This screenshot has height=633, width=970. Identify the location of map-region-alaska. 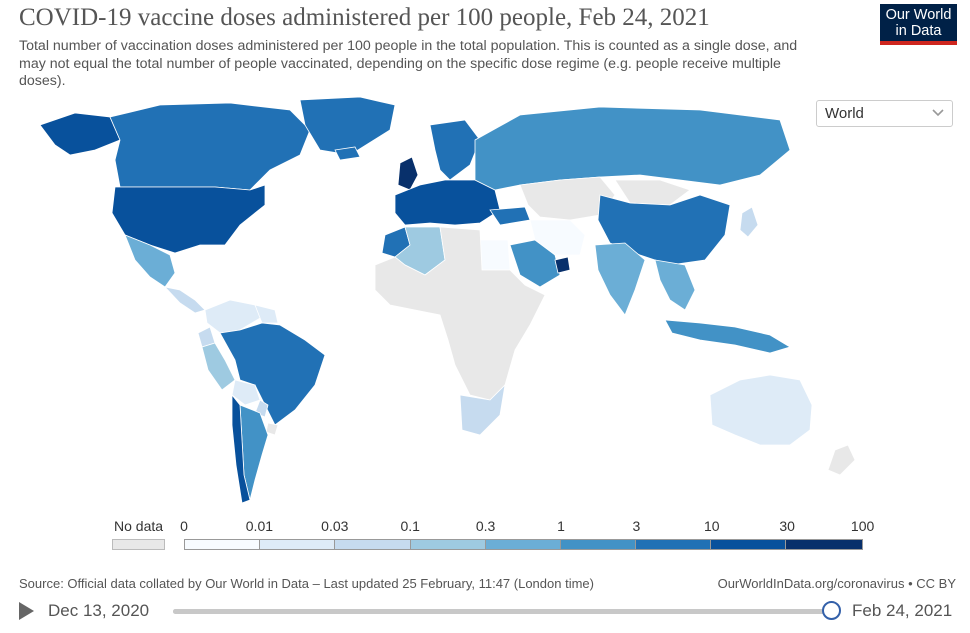
(80, 134).